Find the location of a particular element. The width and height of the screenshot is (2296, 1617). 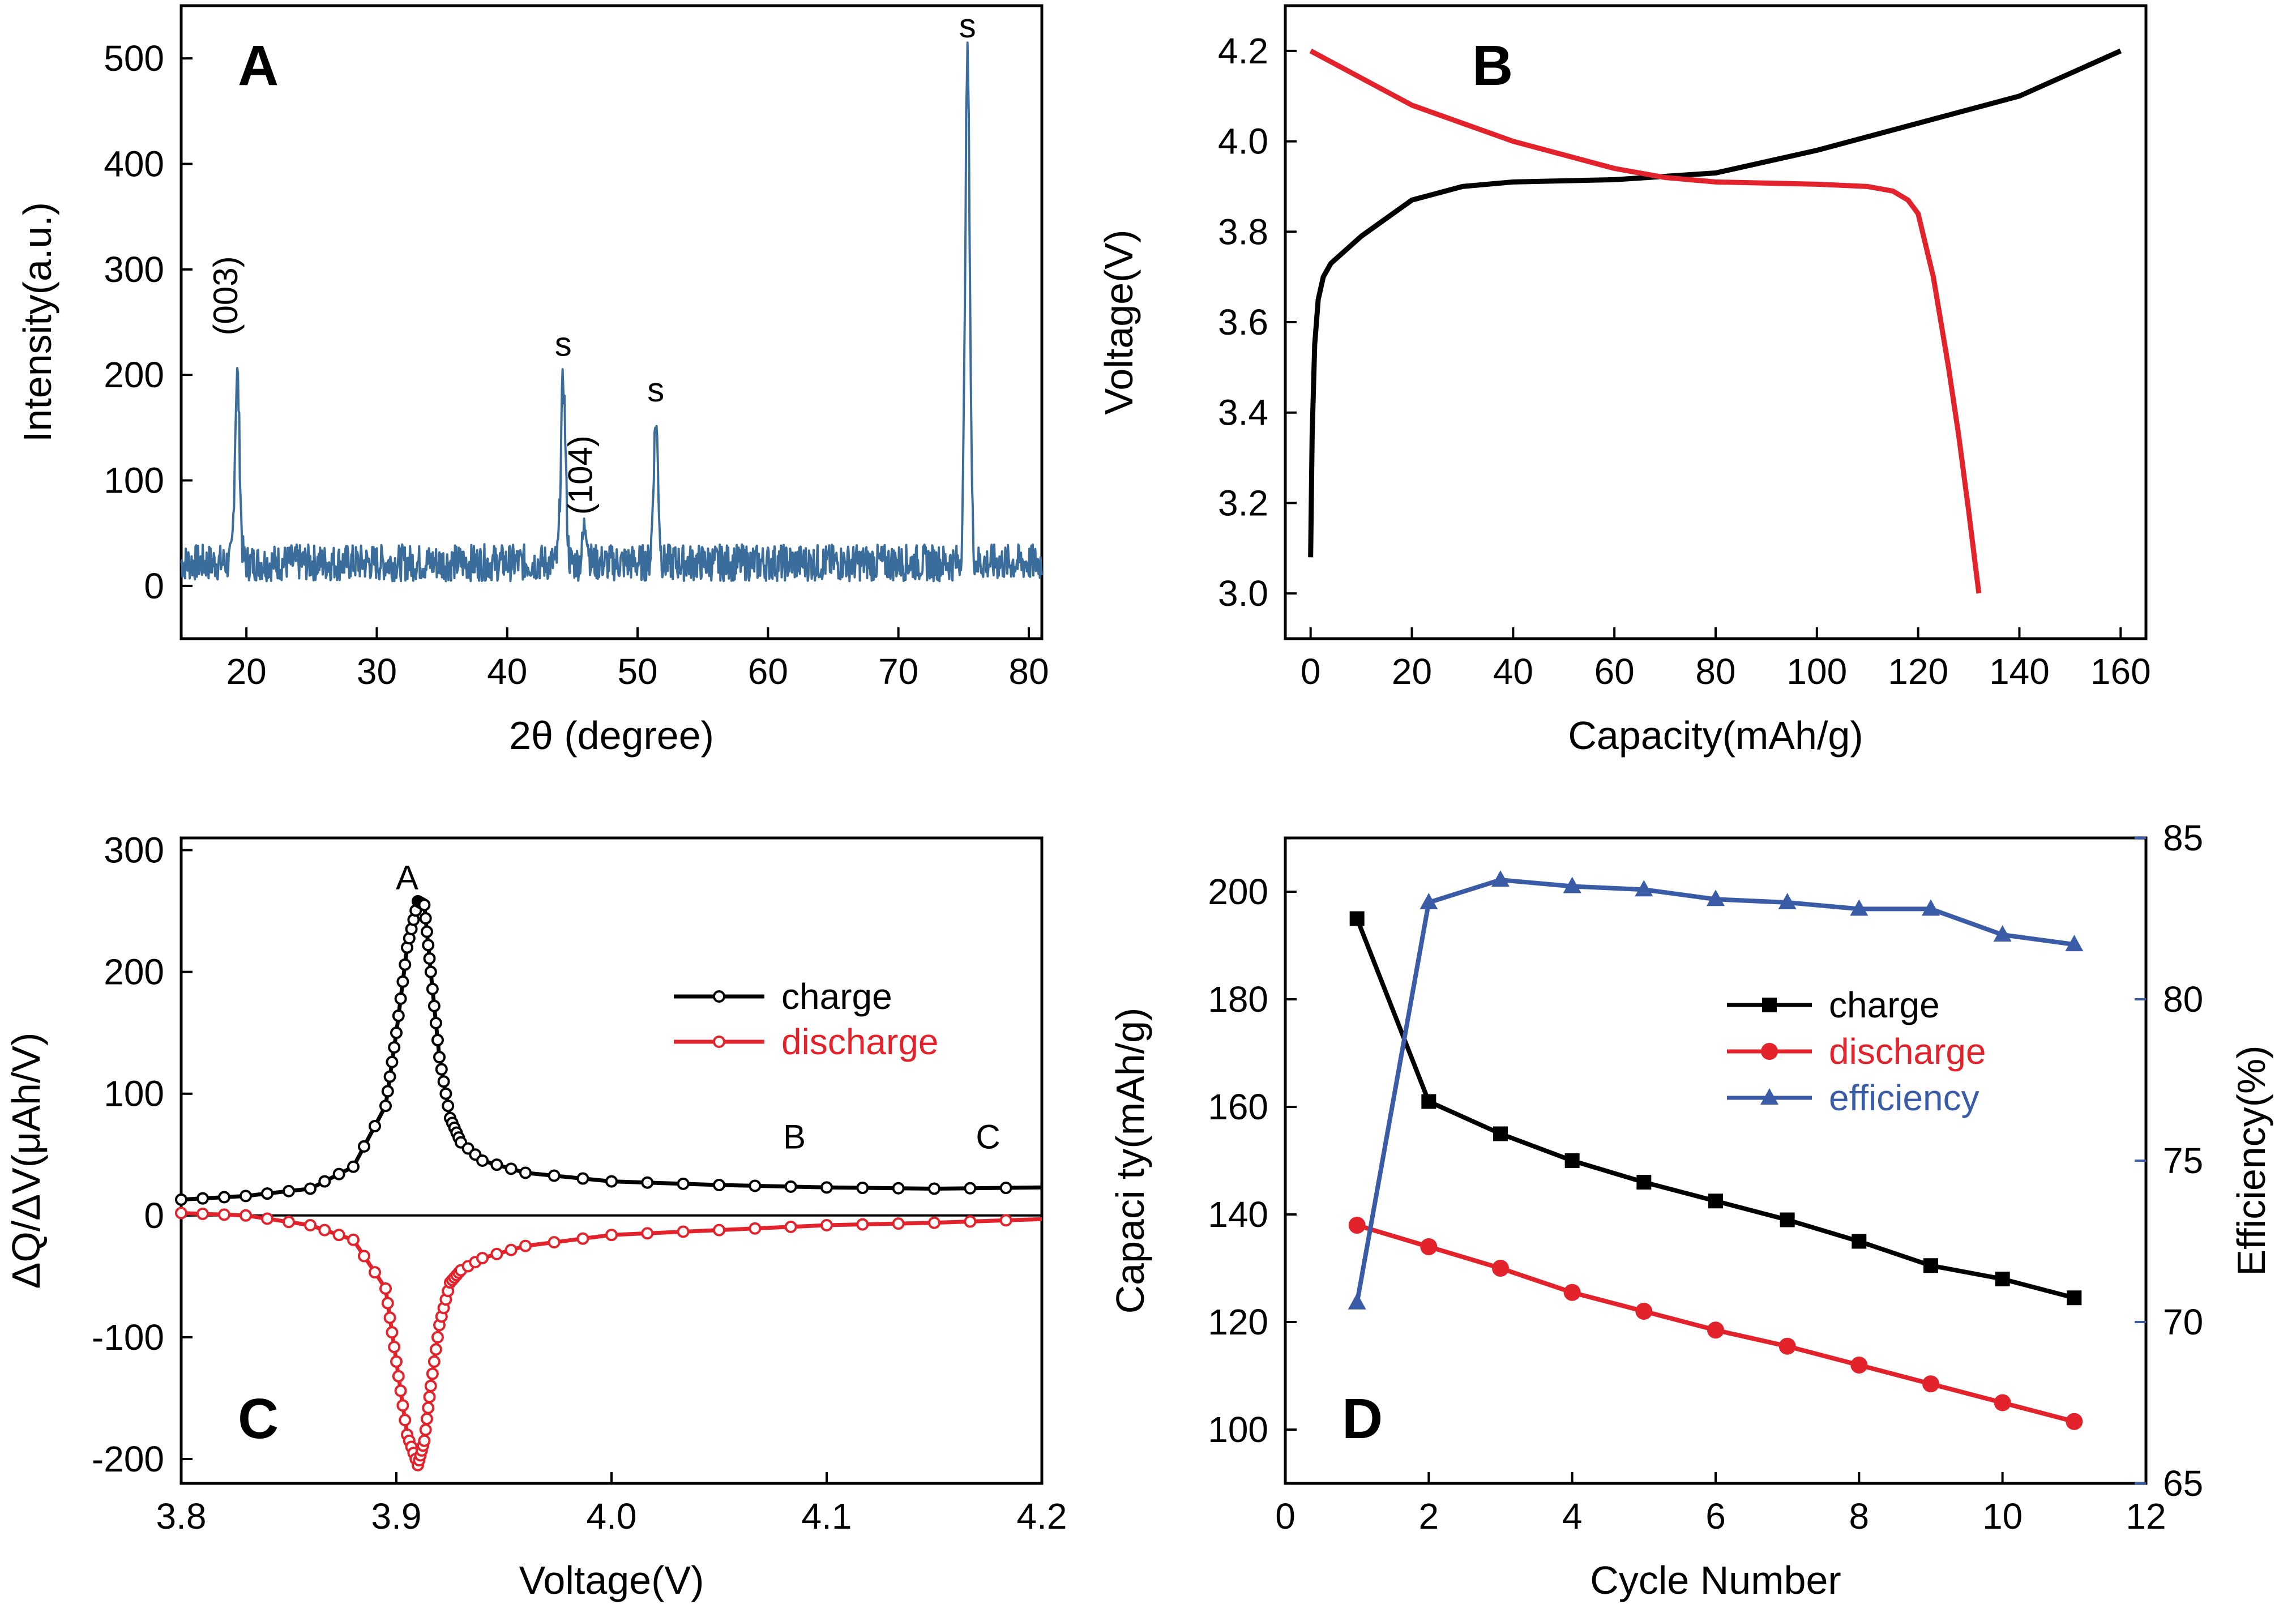

panel-d-y2-axis-title: Efficiency(%) is located at coordinates (2251, 1160).